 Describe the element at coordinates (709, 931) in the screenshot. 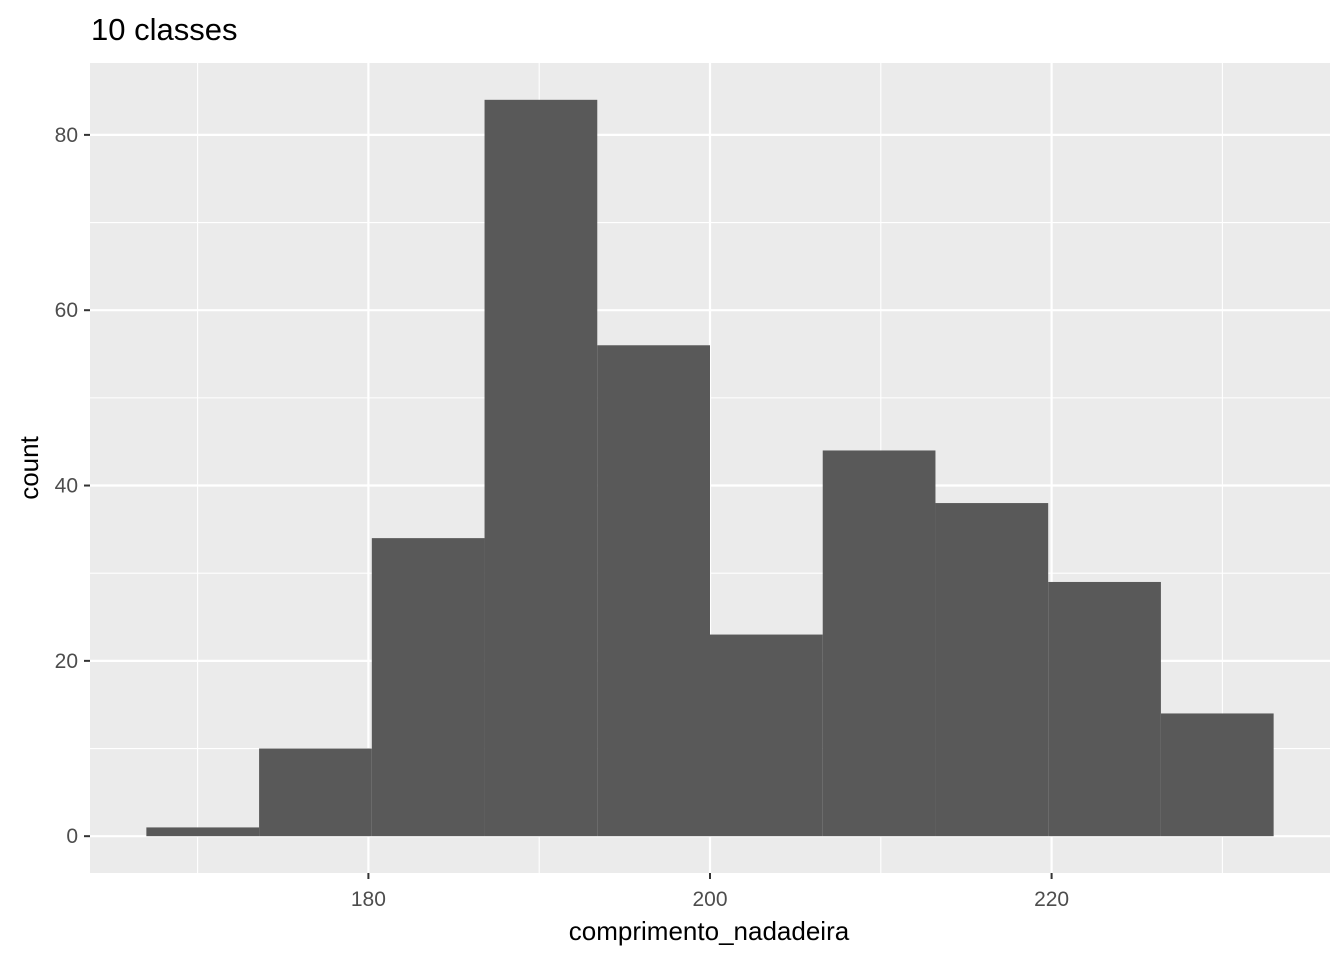

I see `x-axis-title: comprimento_nadadeira` at that location.